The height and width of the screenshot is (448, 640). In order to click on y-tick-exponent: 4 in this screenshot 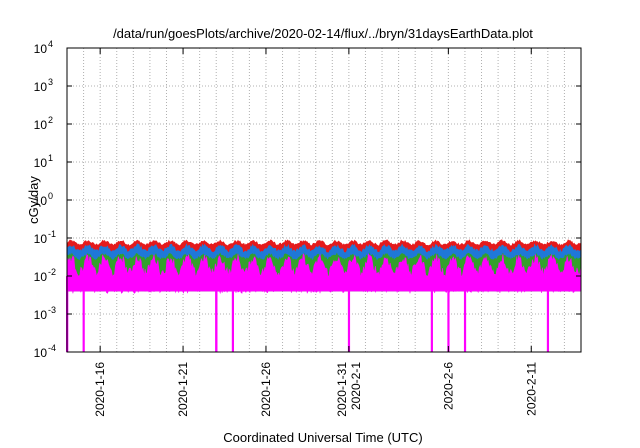, I will do `click(50, 44)`.